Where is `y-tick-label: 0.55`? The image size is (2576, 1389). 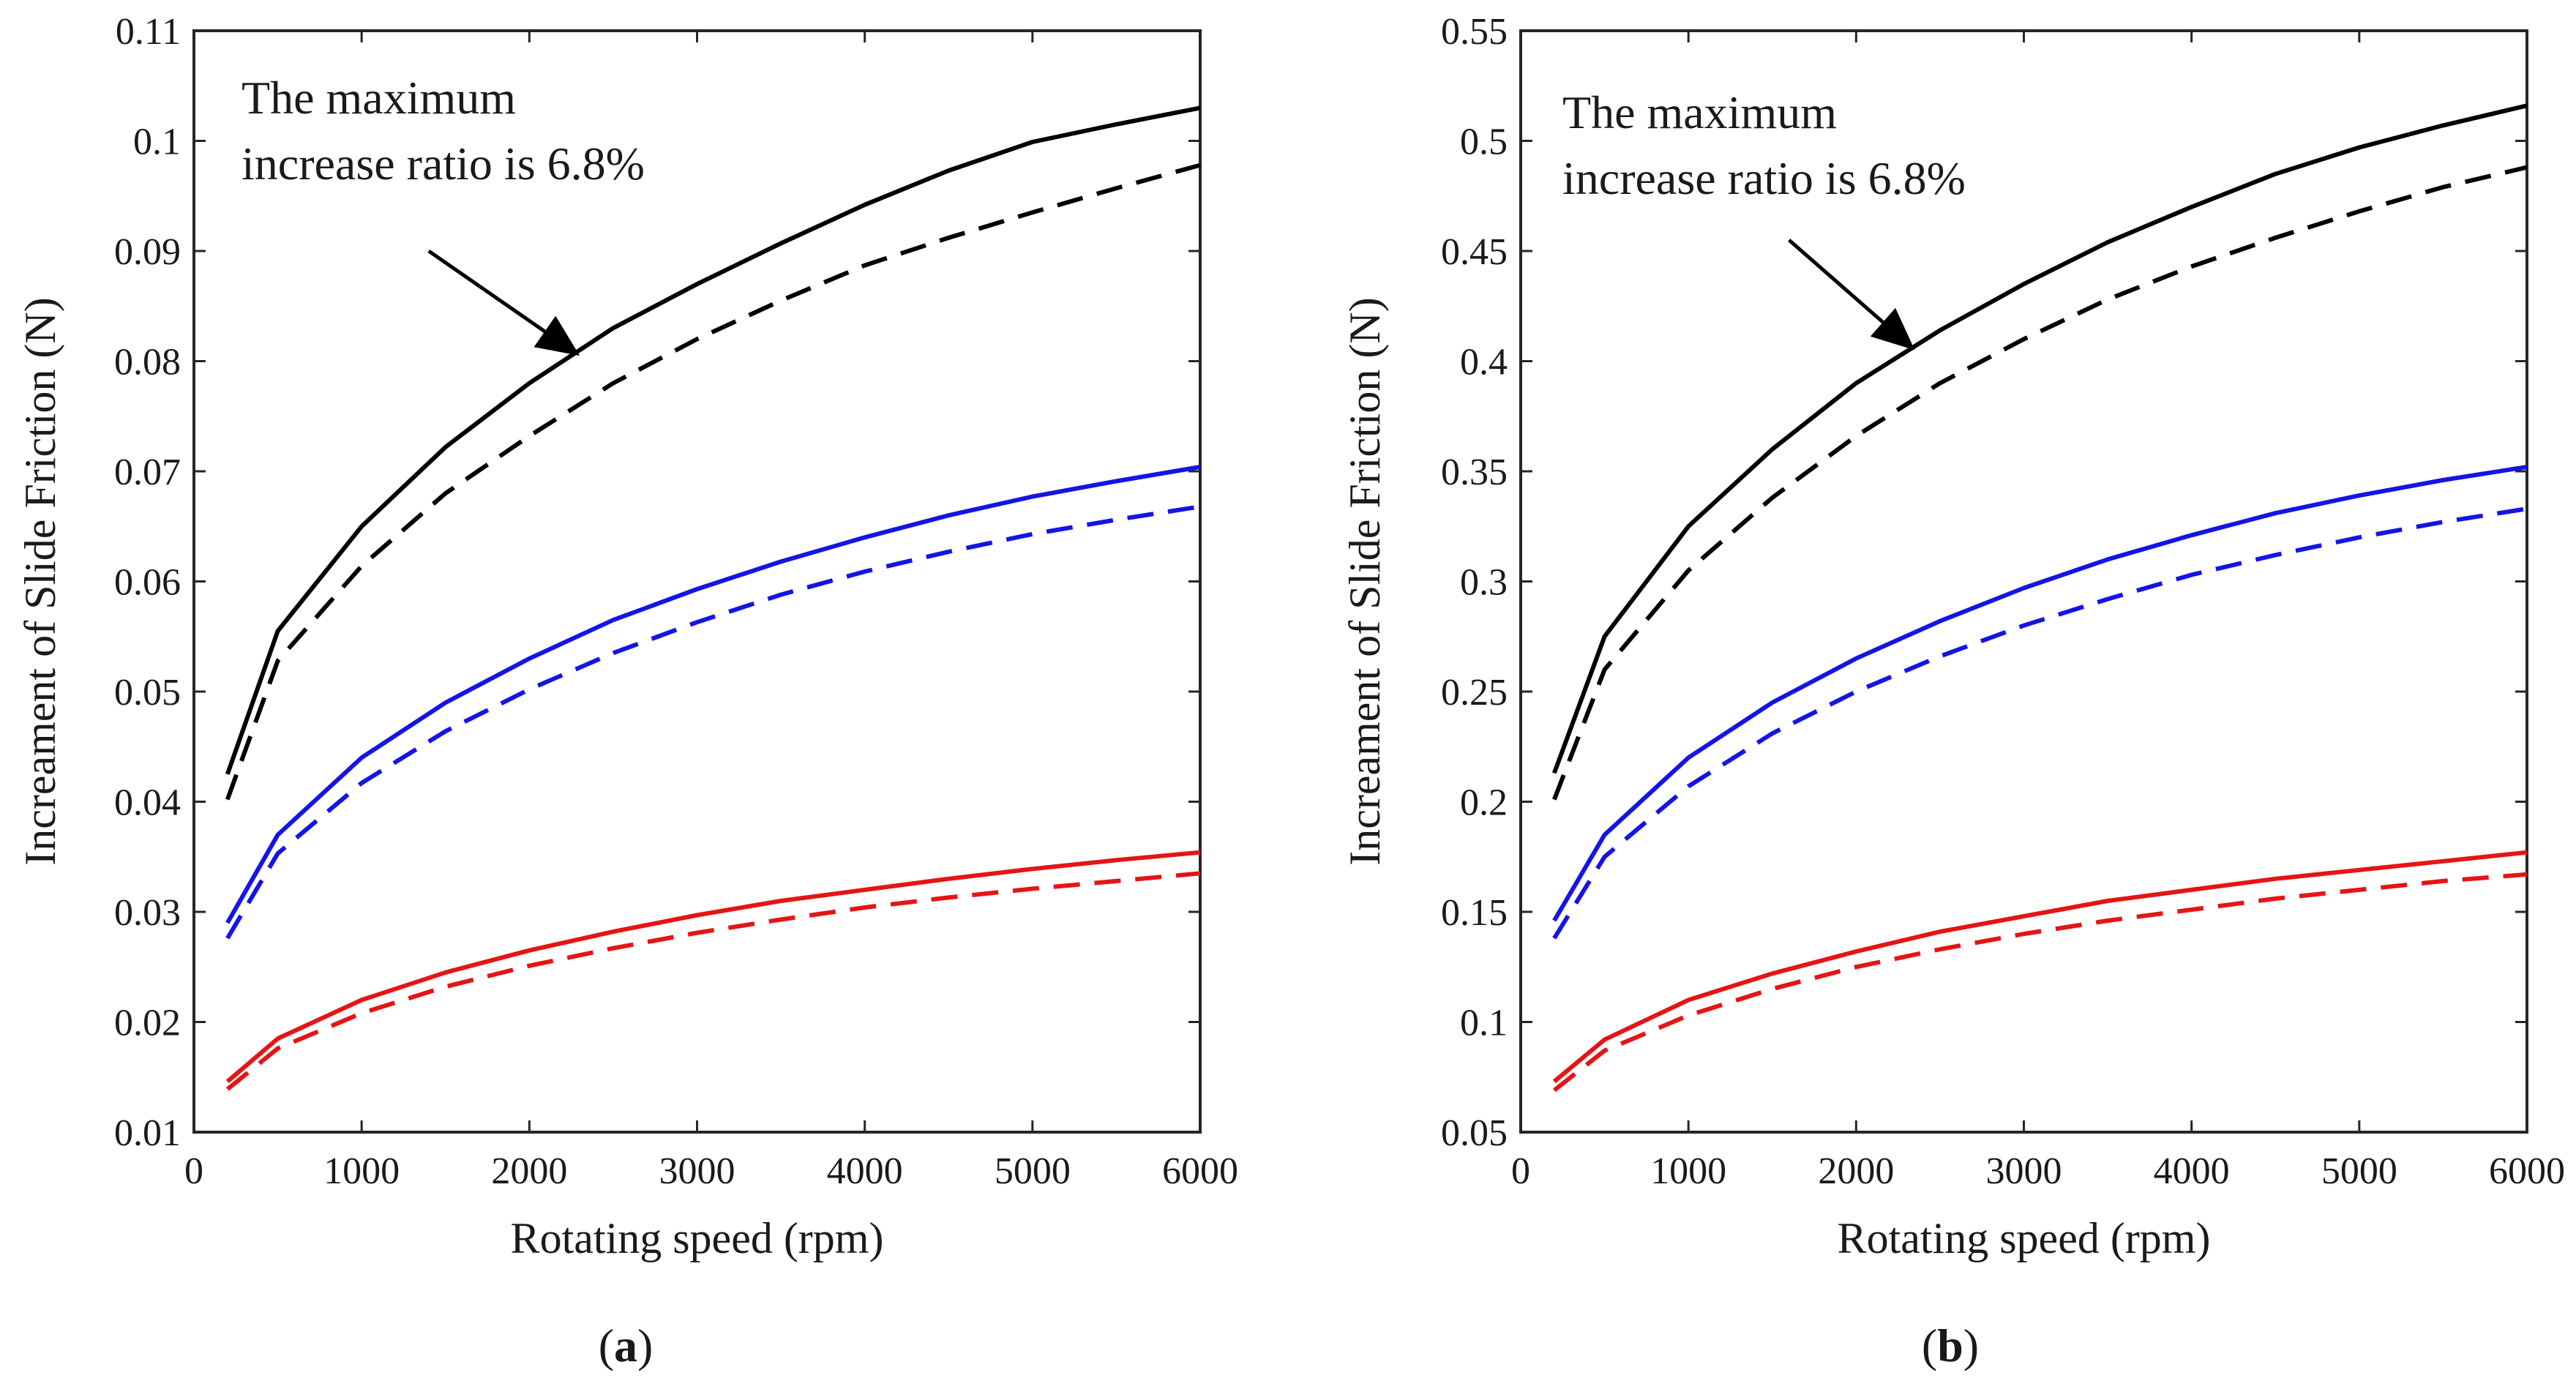
y-tick-label: 0.55 is located at coordinates (1474, 32).